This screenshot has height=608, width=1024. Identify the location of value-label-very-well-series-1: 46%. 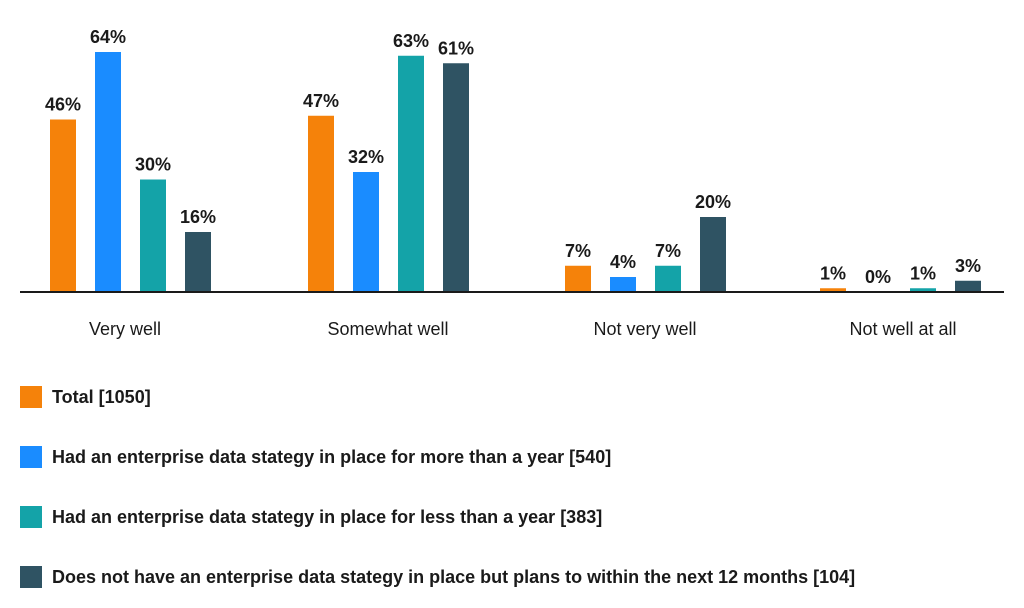
(63, 105).